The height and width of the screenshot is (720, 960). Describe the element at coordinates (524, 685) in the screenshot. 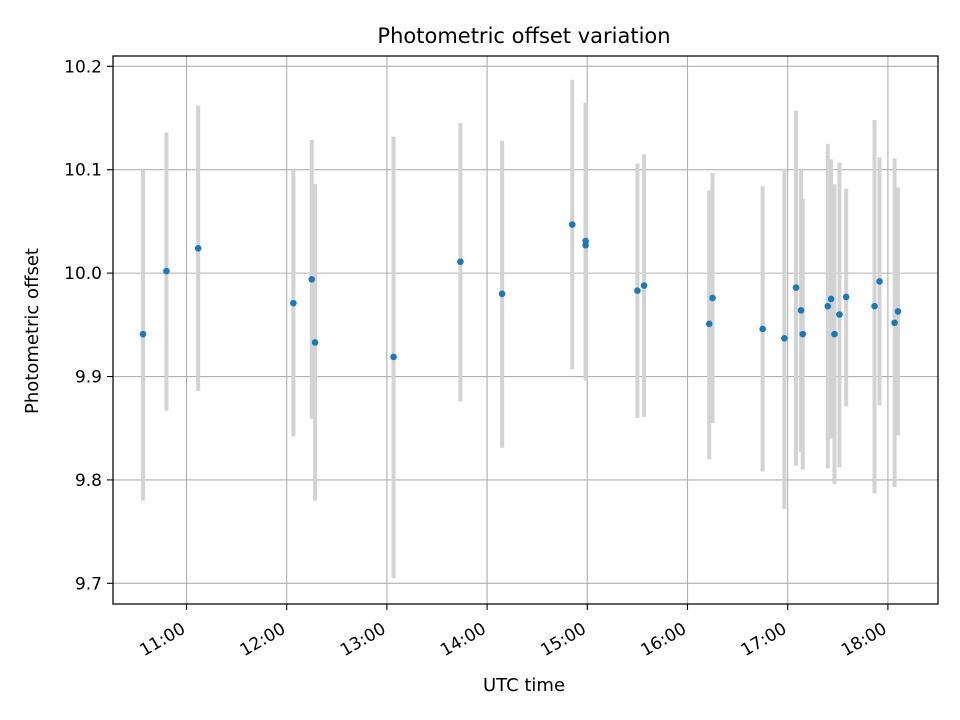

I see `x-axis-label: UTC time` at that location.